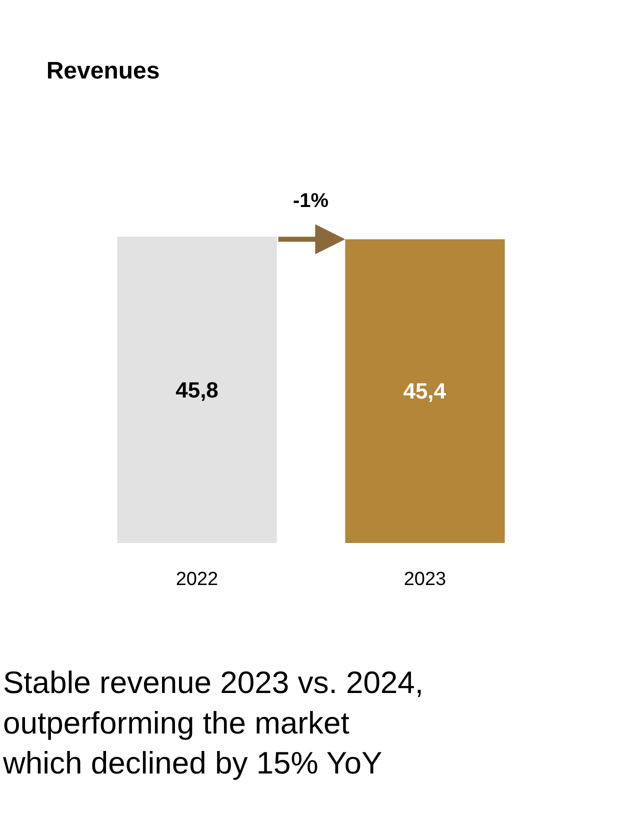 Image resolution: width=618 pixels, height=832 pixels. What do you see at coordinates (213, 723) in the screenshot?
I see `text: Stable revenue 2023 vs. 2024, outperforming the market which declined by 15% YoY` at bounding box center [213, 723].